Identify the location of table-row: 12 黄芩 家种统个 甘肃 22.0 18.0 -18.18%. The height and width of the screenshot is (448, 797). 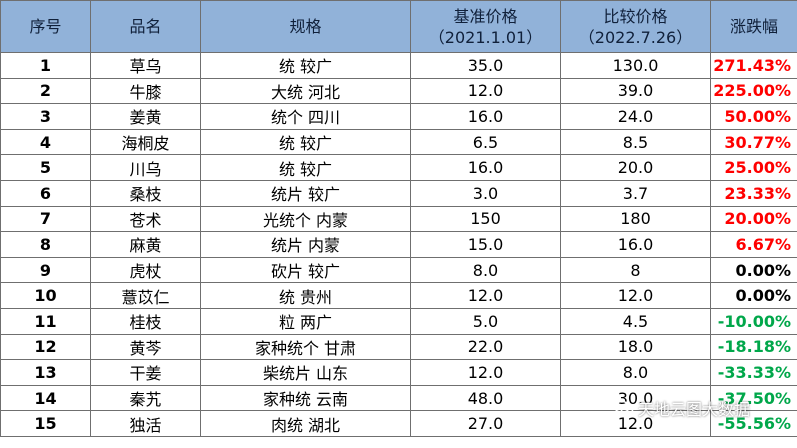
(398, 347).